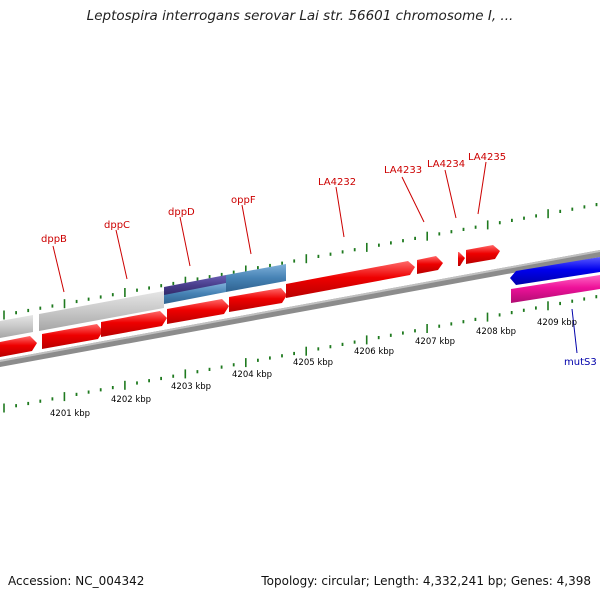 This screenshot has width=600, height=600. I want to click on kbp-label-4207: 4207 kbp, so click(435, 342).